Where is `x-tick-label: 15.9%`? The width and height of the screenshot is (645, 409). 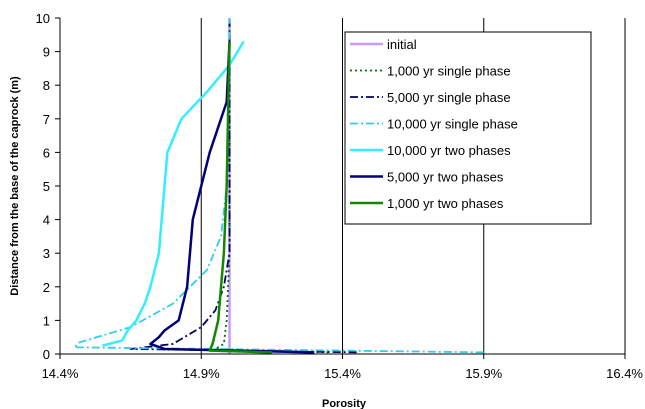
x-tick-label: 15.9% is located at coordinates (483, 373).